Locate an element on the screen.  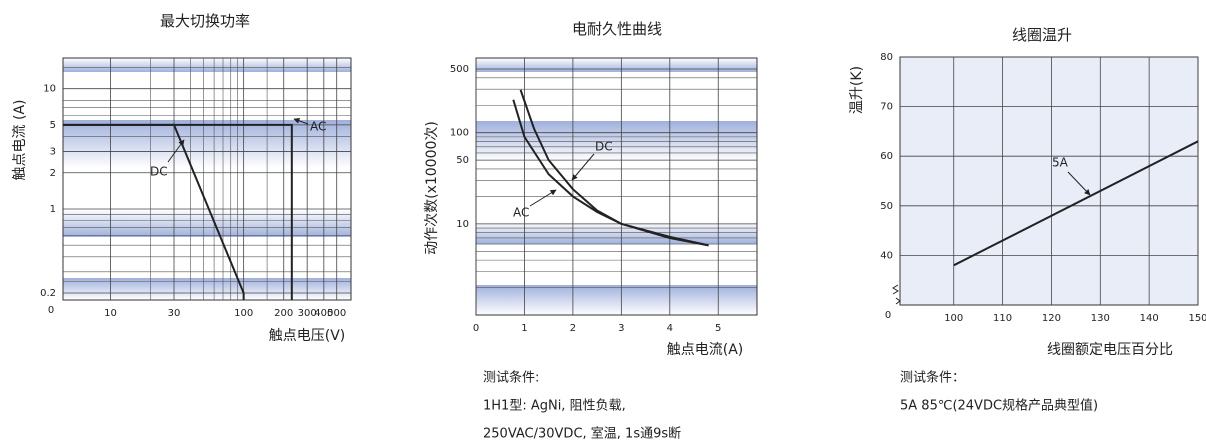
x-tick-label: 120 is located at coordinates (1051, 318).